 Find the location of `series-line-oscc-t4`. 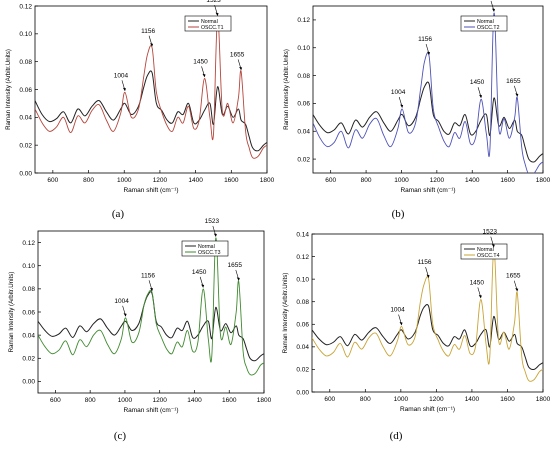

series-line-oscc-t4 is located at coordinates (427, 315).